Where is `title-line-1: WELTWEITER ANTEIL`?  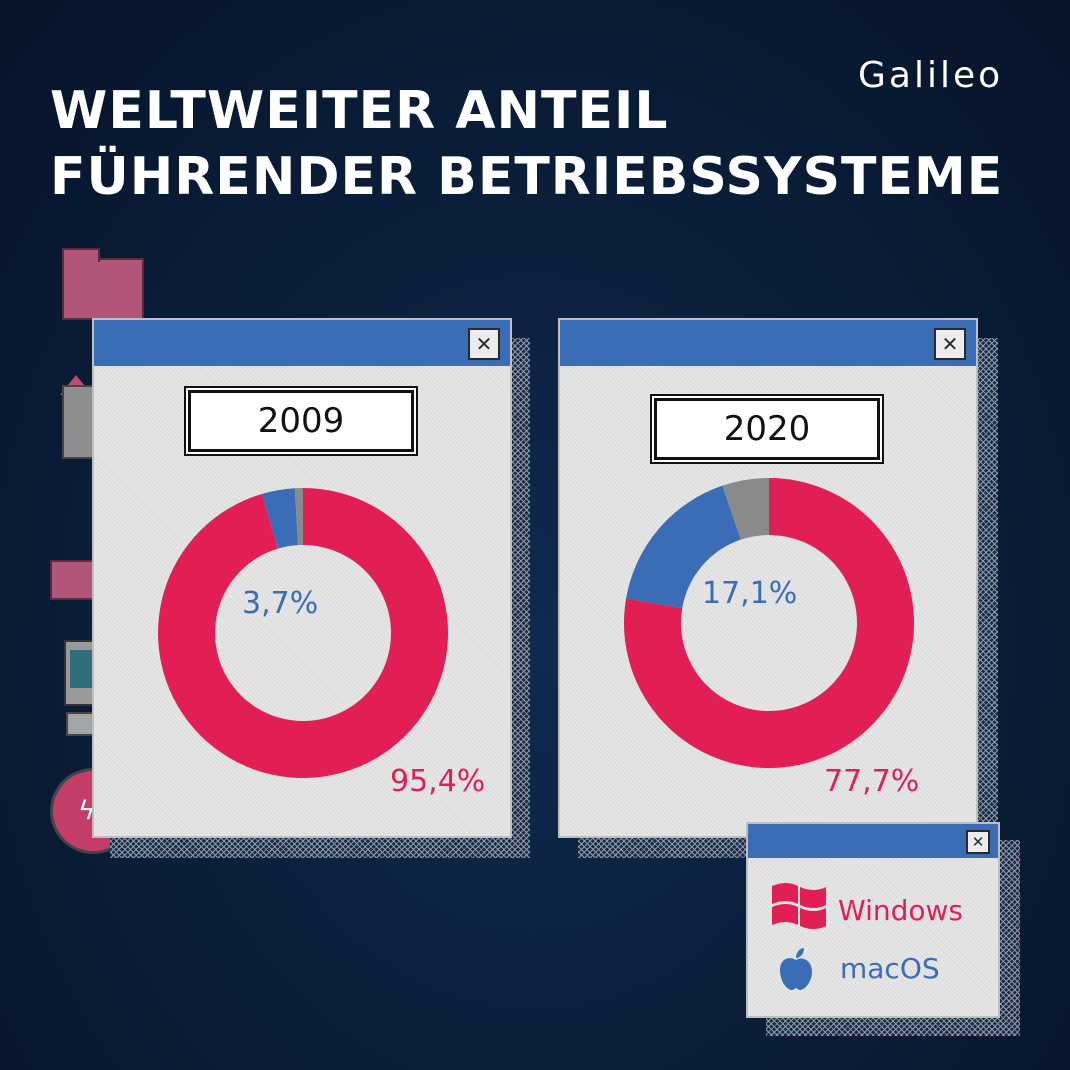
title-line-1: WELTWEITER ANTEIL is located at coordinates (359, 111).